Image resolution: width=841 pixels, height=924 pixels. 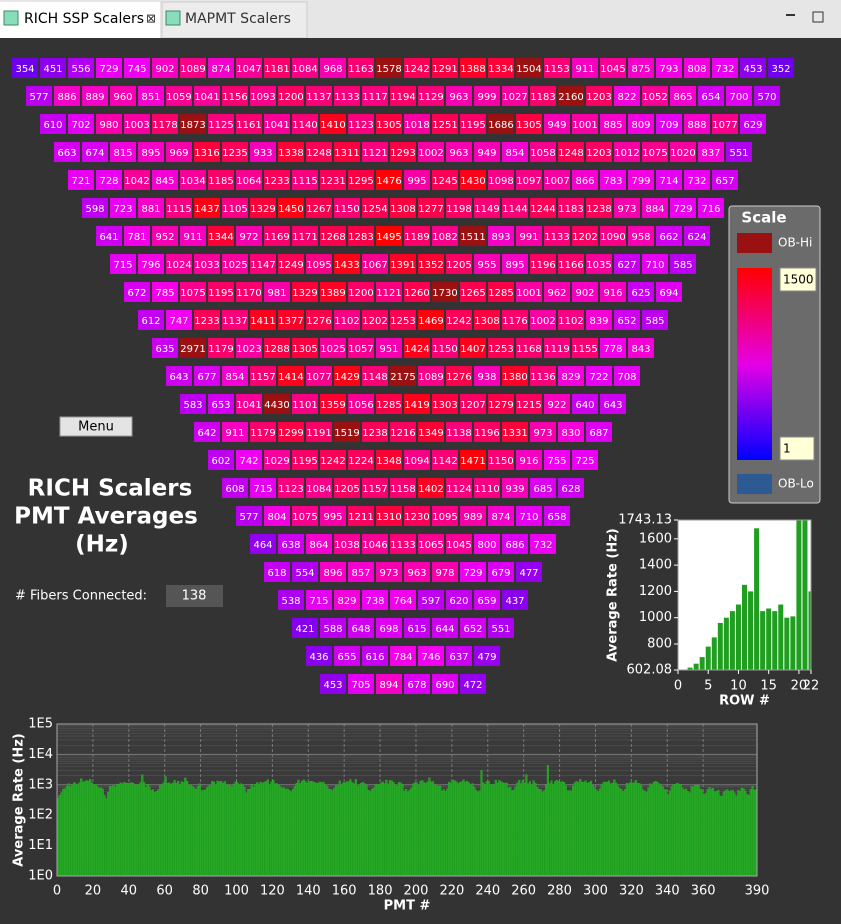 I want to click on pmt-value: 1095, so click(x=444, y=517).